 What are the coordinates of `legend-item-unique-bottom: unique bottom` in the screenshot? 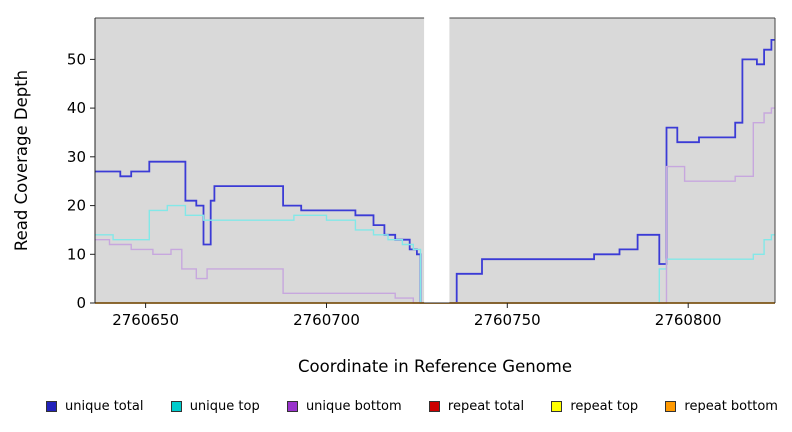 It's located at (344, 406).